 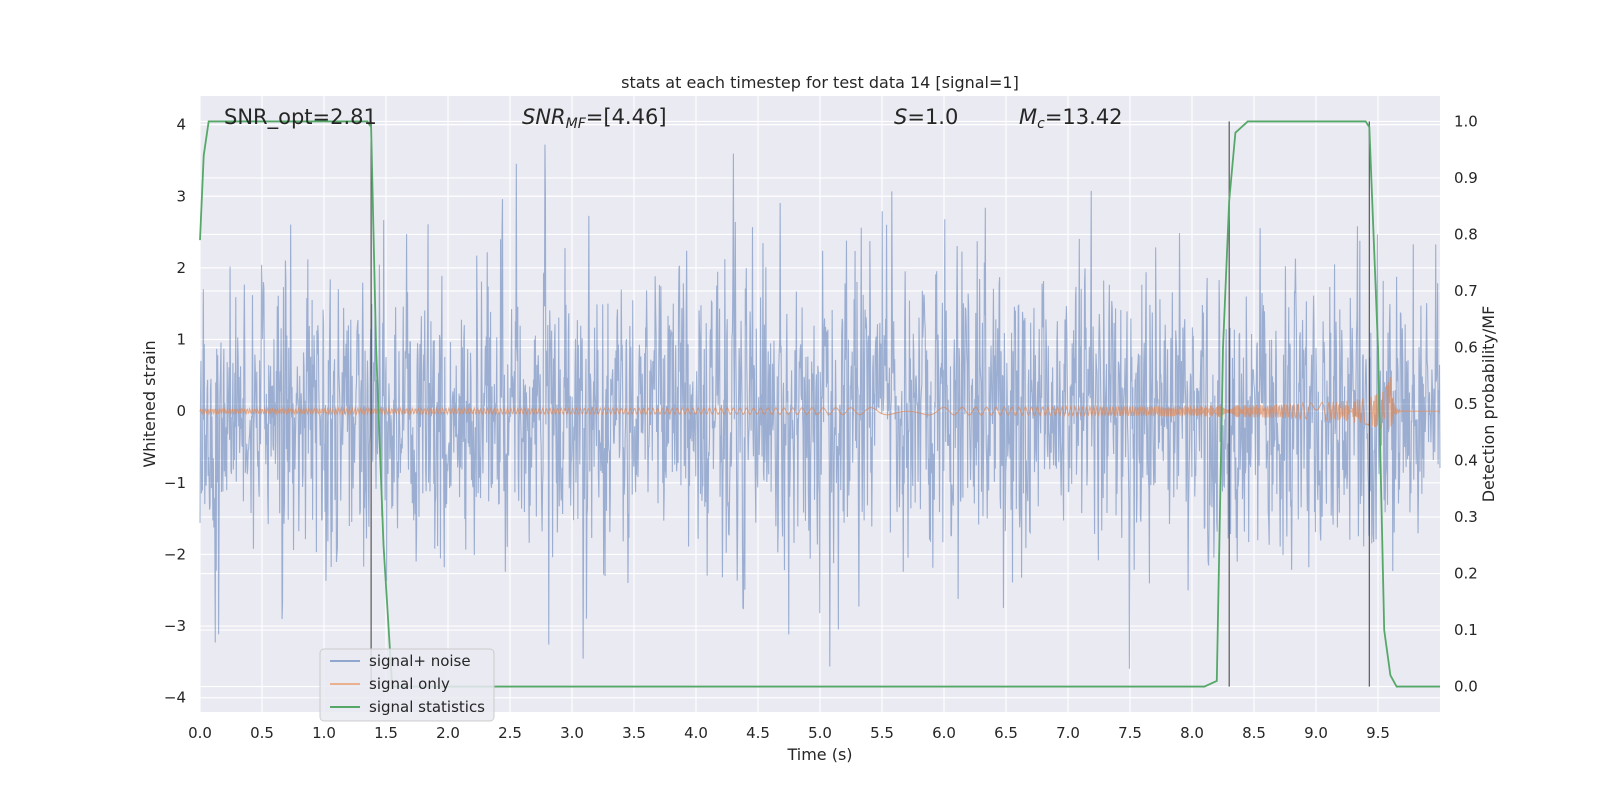 I want to click on x-tick-label: 3.0, so click(x=572, y=733).